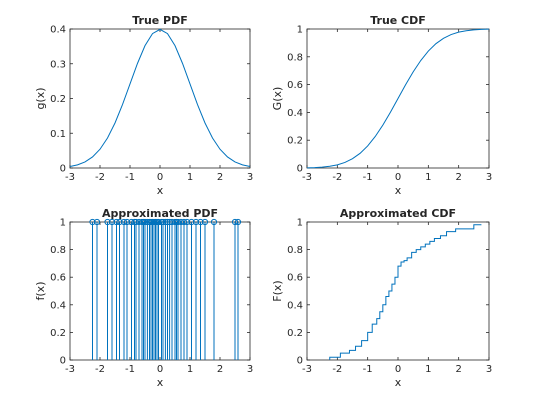 This screenshot has height=405, width=540. Describe the element at coordinates (160, 20) in the screenshot. I see `plot-title: True PDF` at that location.